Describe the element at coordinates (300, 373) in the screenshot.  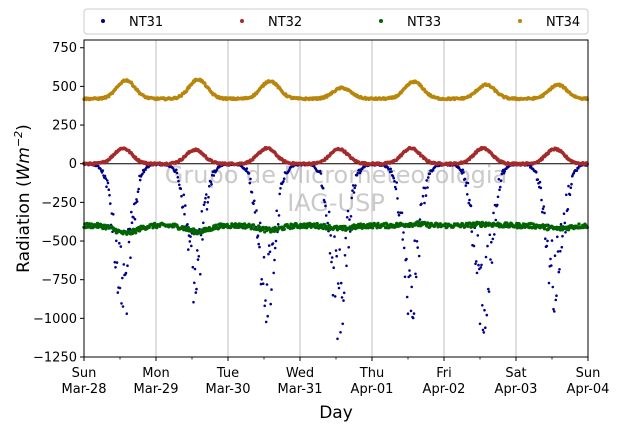
I see `x-tick-label-day: Wed` at that location.